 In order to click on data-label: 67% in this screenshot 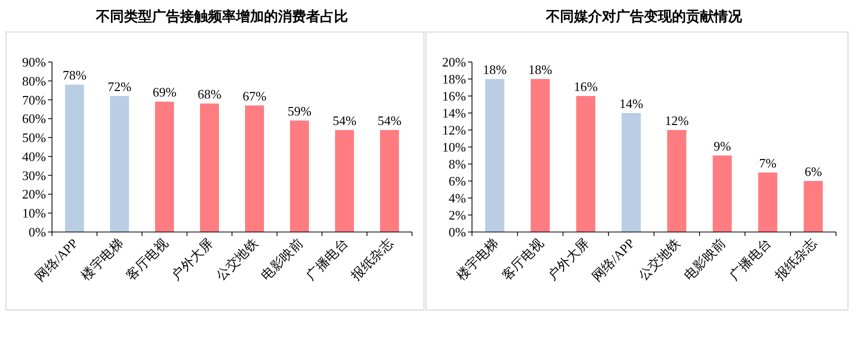, I will do `click(254, 96)`.